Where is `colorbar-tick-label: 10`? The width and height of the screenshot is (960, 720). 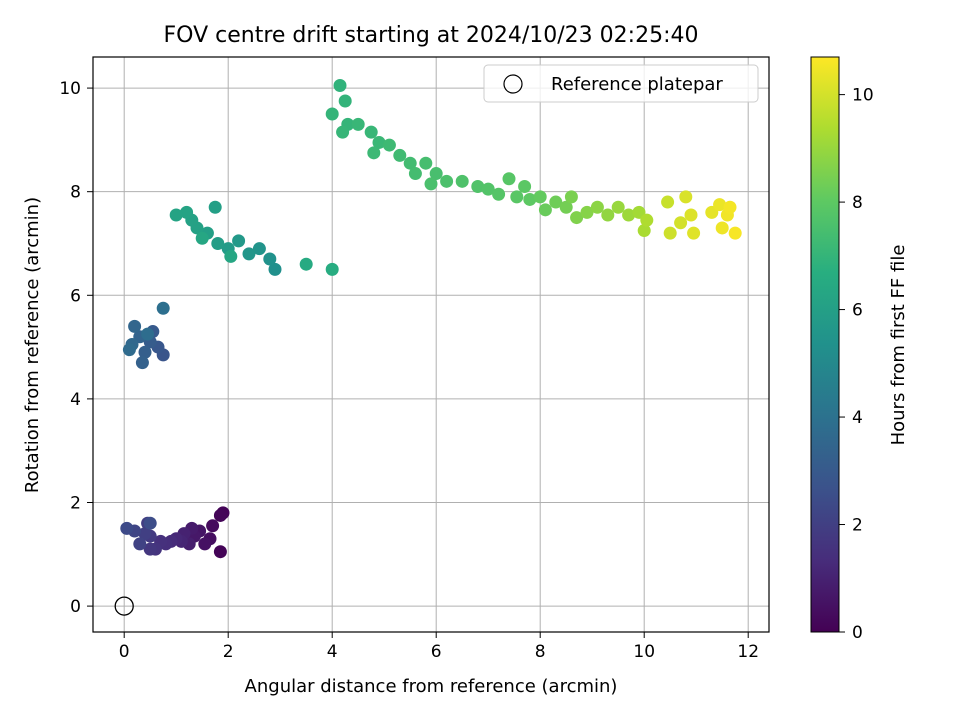 colorbar-tick-label: 10 is located at coordinates (863, 96).